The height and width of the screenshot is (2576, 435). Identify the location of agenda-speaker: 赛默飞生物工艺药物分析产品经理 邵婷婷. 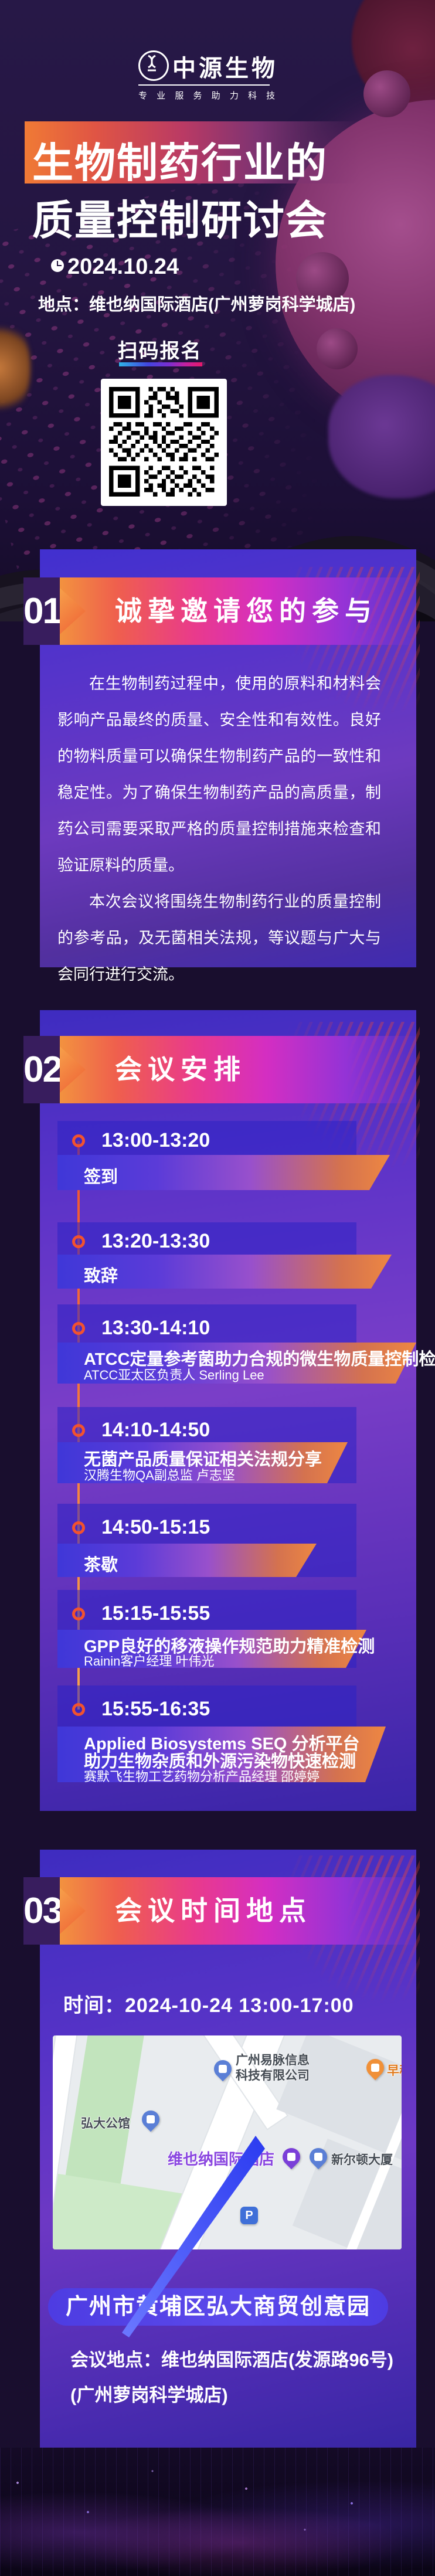
(202, 1777).